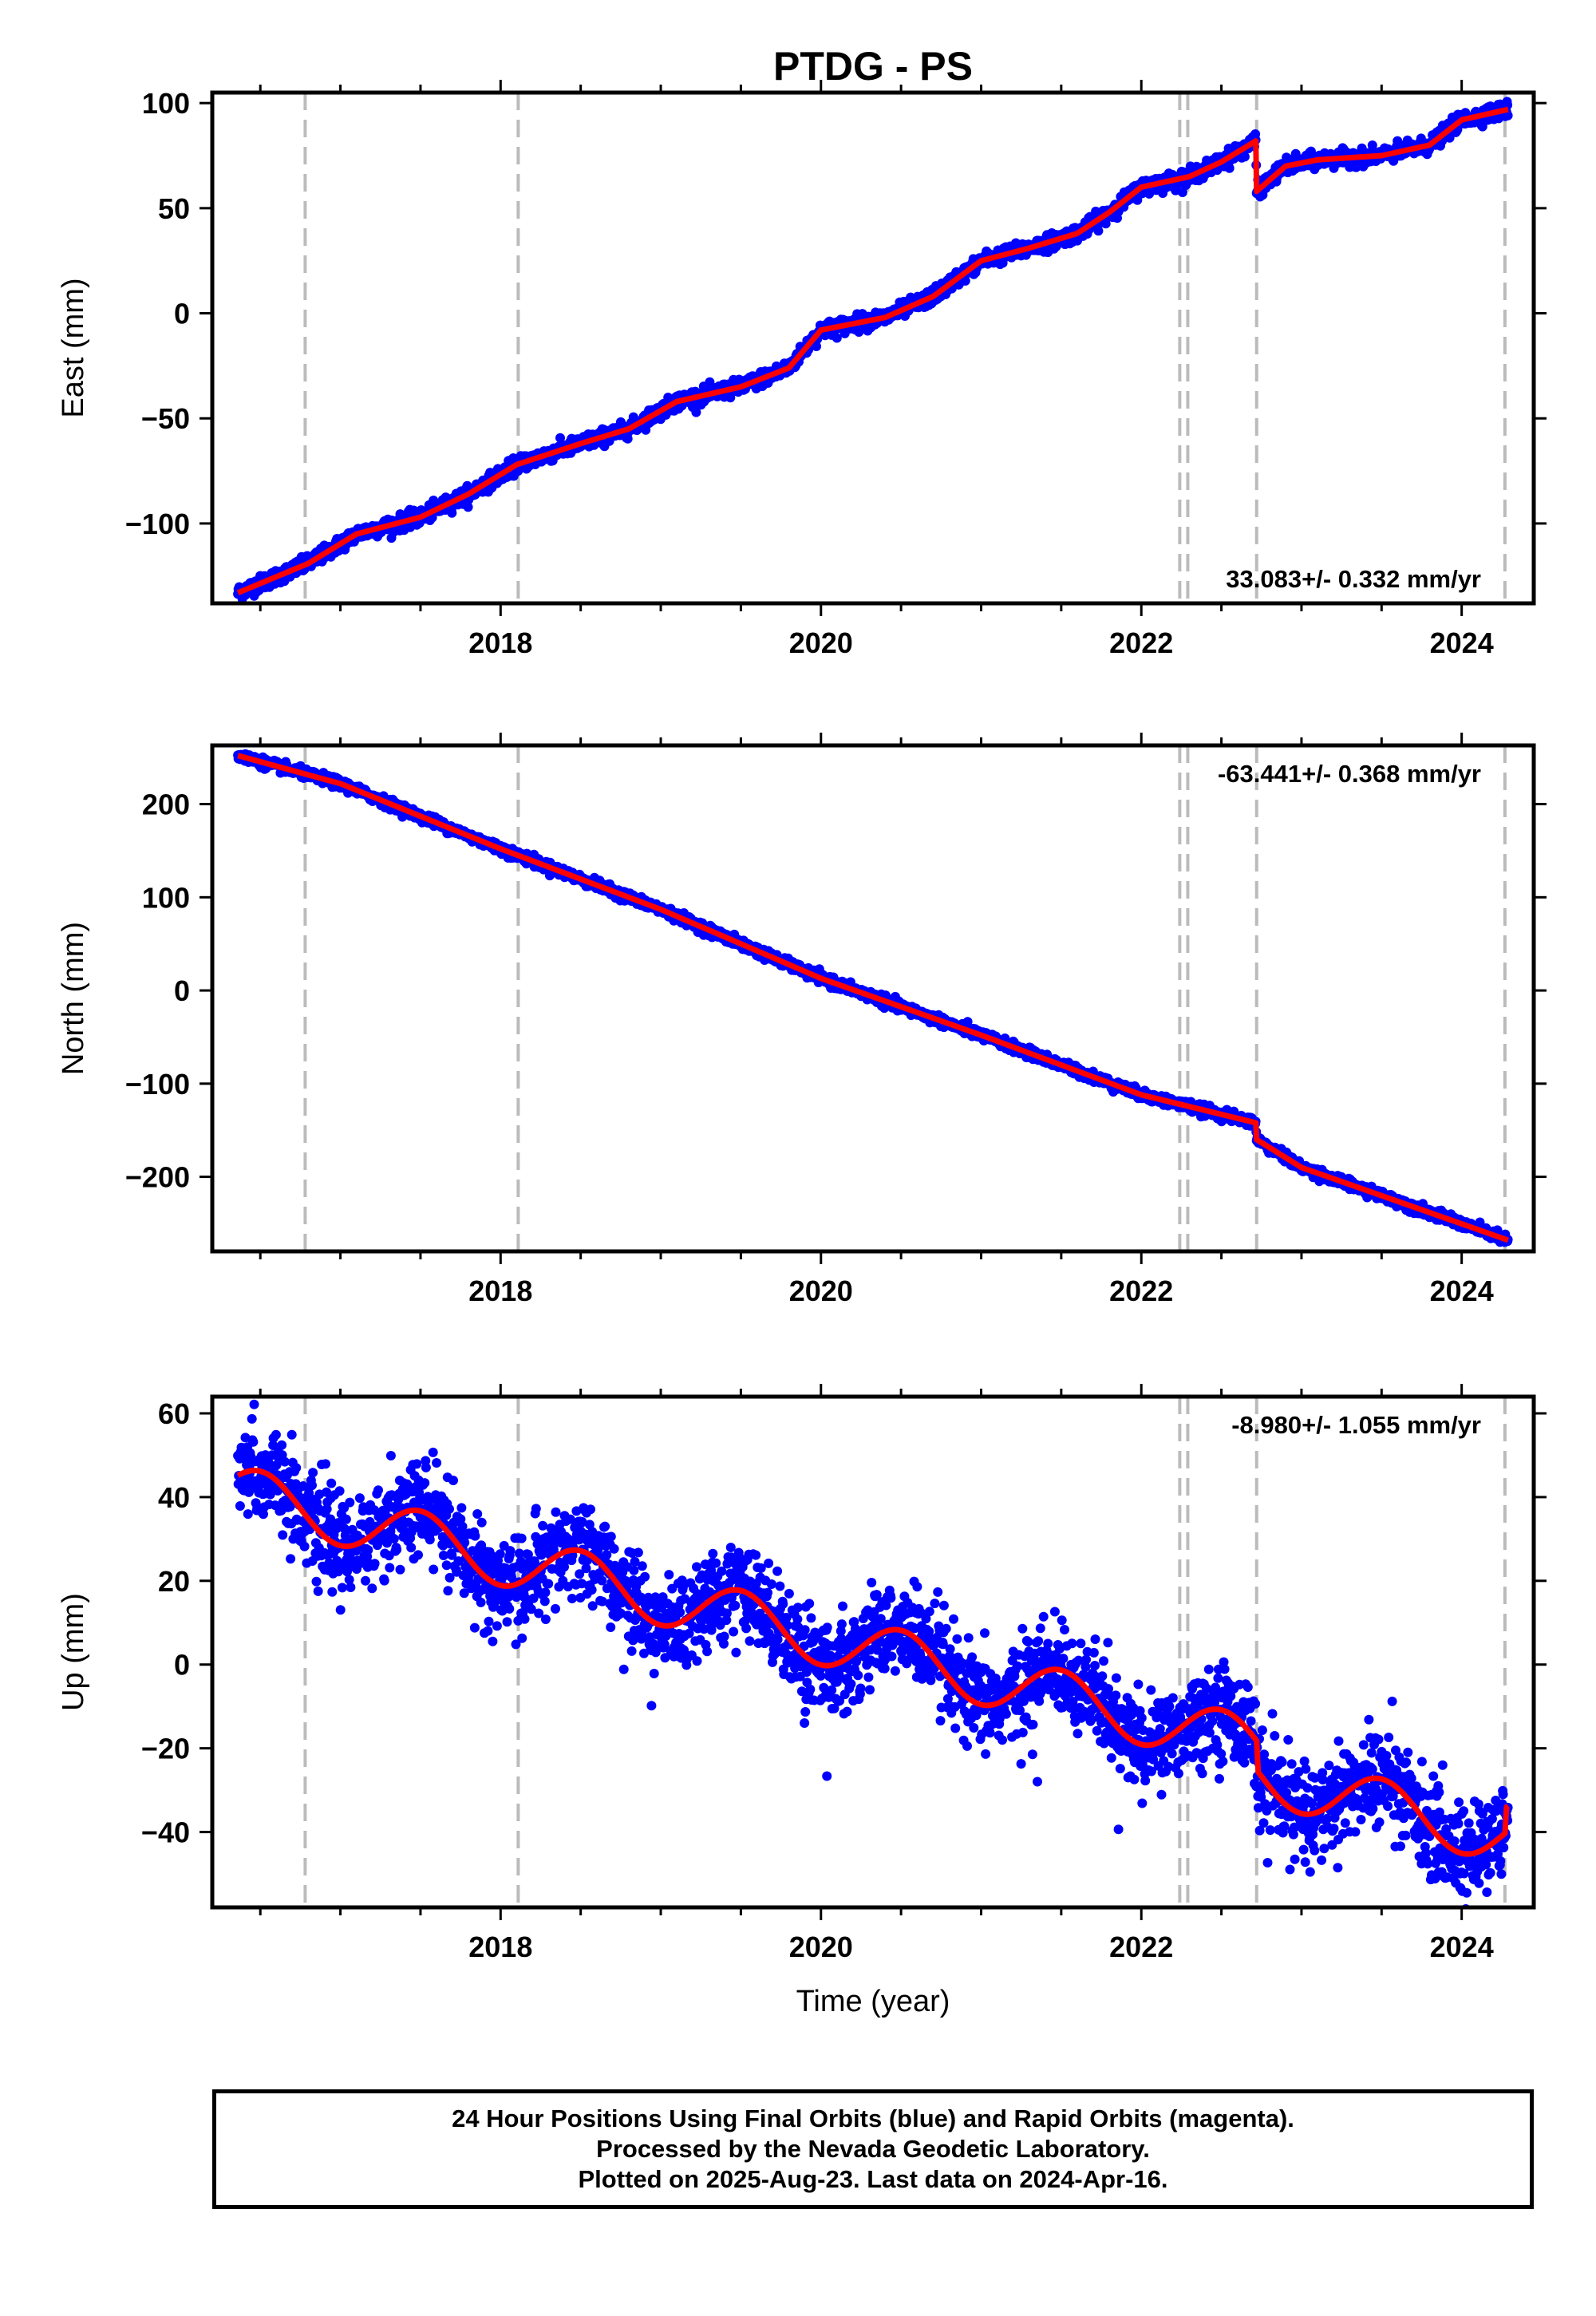 The image size is (1596, 2316). Describe the element at coordinates (166, 103) in the screenshot. I see `east-y-tick-label: 100` at that location.